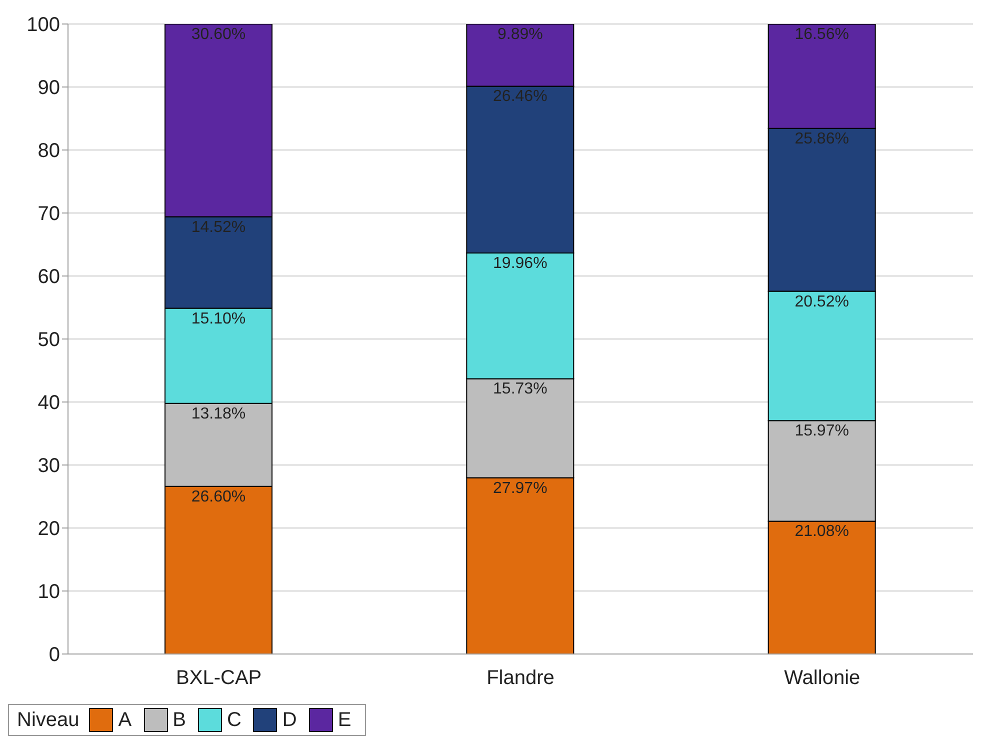 Image resolution: width=988 pixels, height=742 pixels. Describe the element at coordinates (48, 720) in the screenshot. I see `legend-title: Niveau` at that location.